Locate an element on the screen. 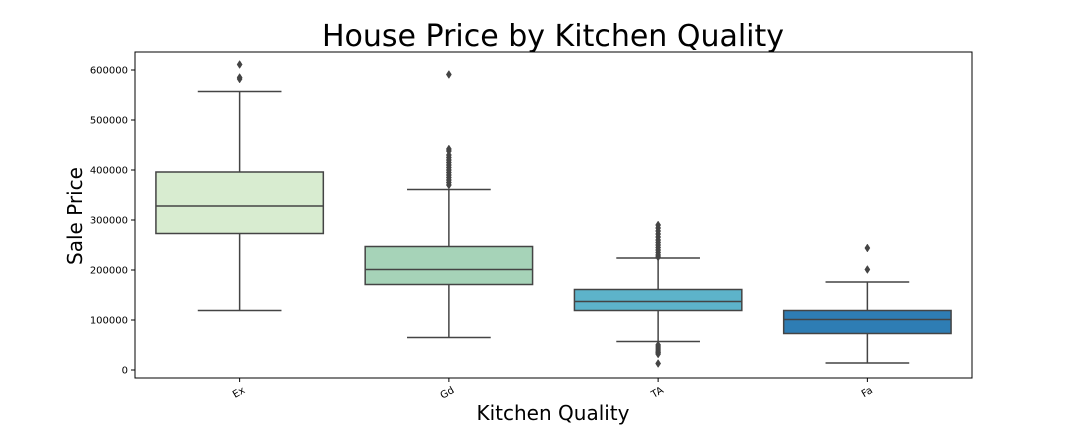 Image resolution: width=1080 pixels, height=432 pixels. x-axis-label: Kitchen Quality is located at coordinates (553, 413).